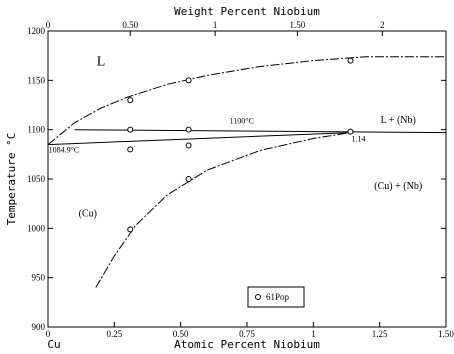 The width and height of the screenshot is (454, 354). Describe the element at coordinates (247, 11) in the screenshot. I see `top-axis-label: Weight Percent Niobium` at that location.